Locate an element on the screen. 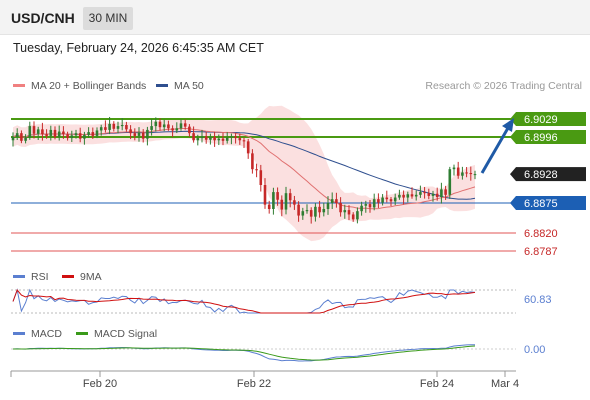 The height and width of the screenshot is (400, 590). forecast-arrow-head is located at coordinates (508, 125).